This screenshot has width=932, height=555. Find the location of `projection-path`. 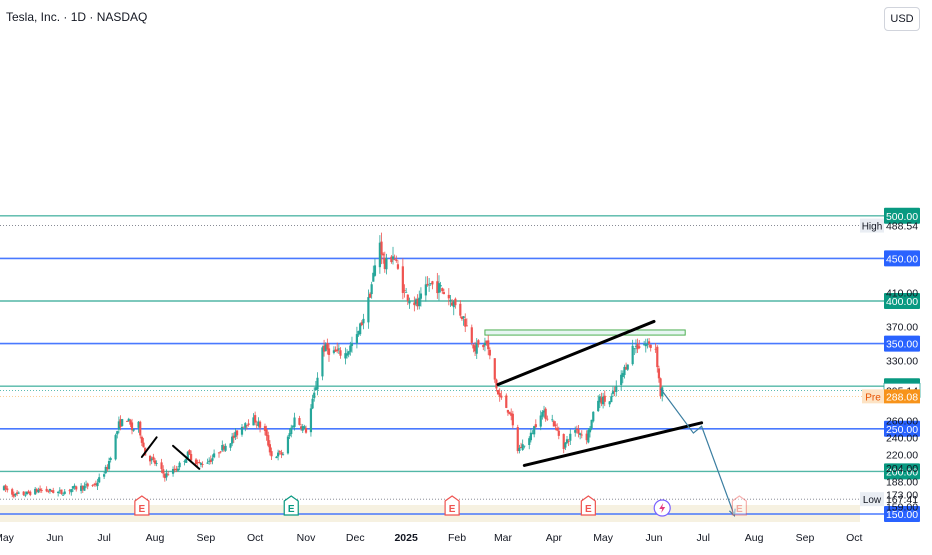

projection-path is located at coordinates (697, 452).